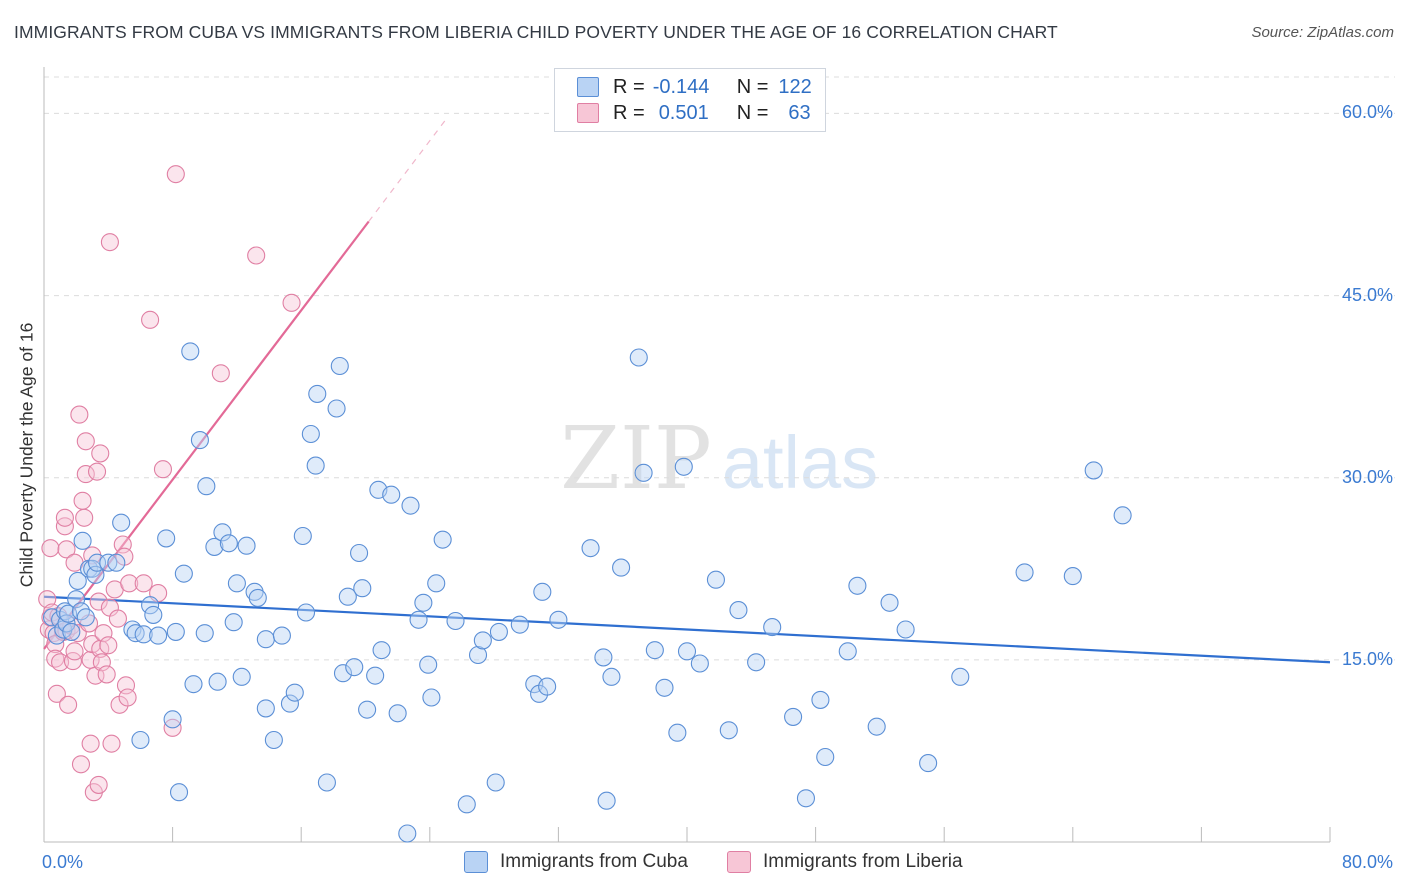 The height and width of the screenshot is (892, 1406). Describe the element at coordinates (799, 112) in the screenshot. I see `legend-n-value-liberia: 63` at that location.